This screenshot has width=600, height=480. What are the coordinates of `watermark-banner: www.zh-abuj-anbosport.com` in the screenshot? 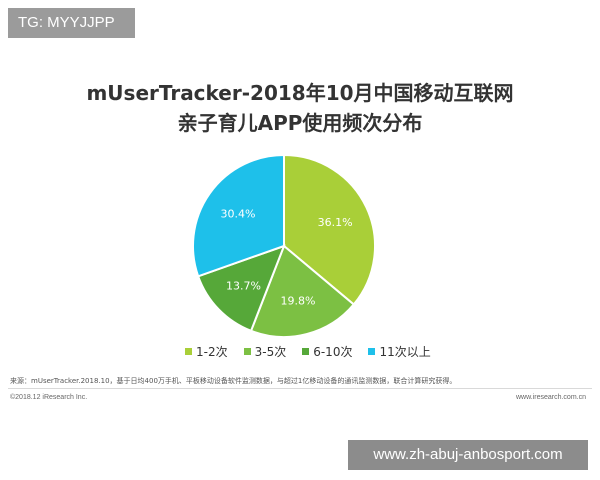 It's located at (468, 455).